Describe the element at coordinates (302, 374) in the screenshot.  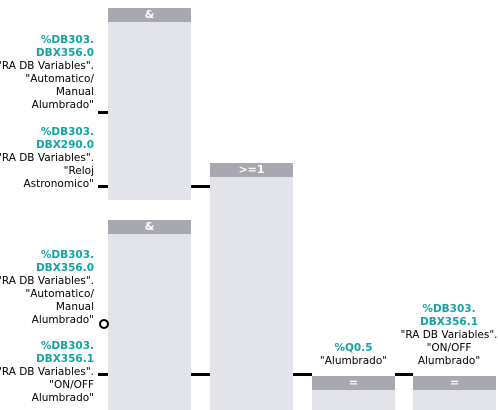
I see `or-to-assign1-wire` at that location.